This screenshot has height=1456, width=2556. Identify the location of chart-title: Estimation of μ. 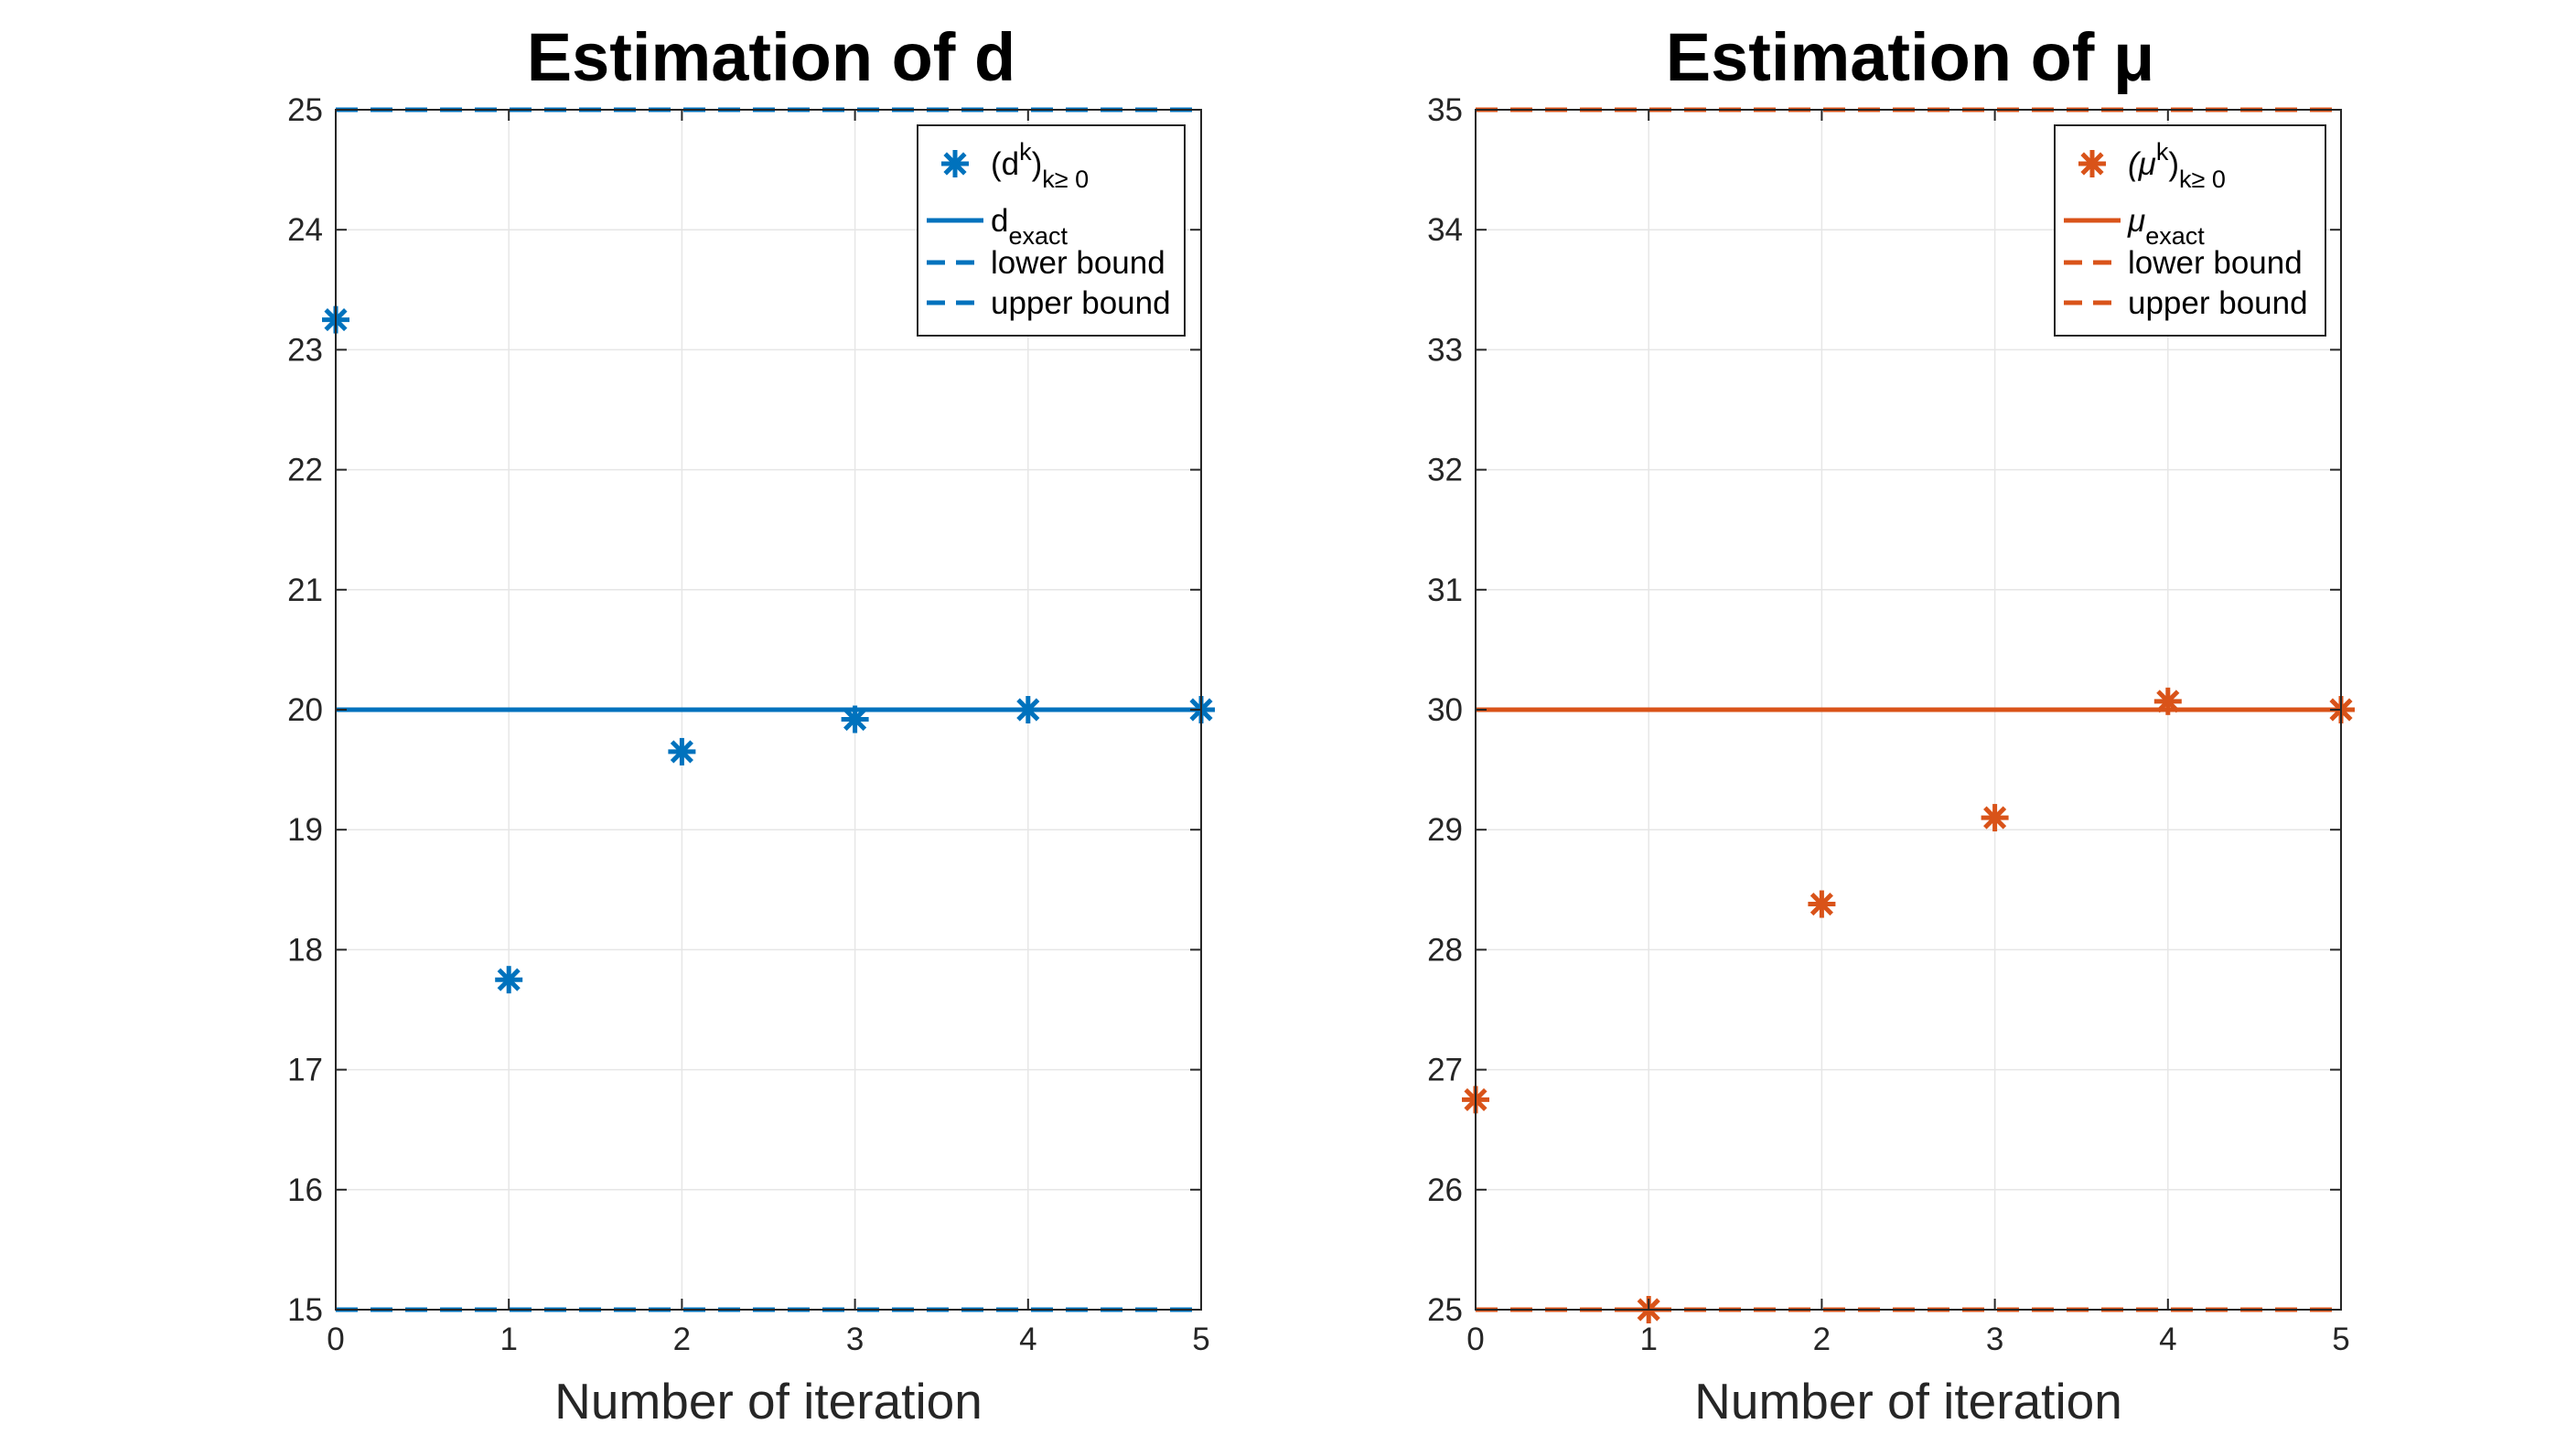
(1910, 57).